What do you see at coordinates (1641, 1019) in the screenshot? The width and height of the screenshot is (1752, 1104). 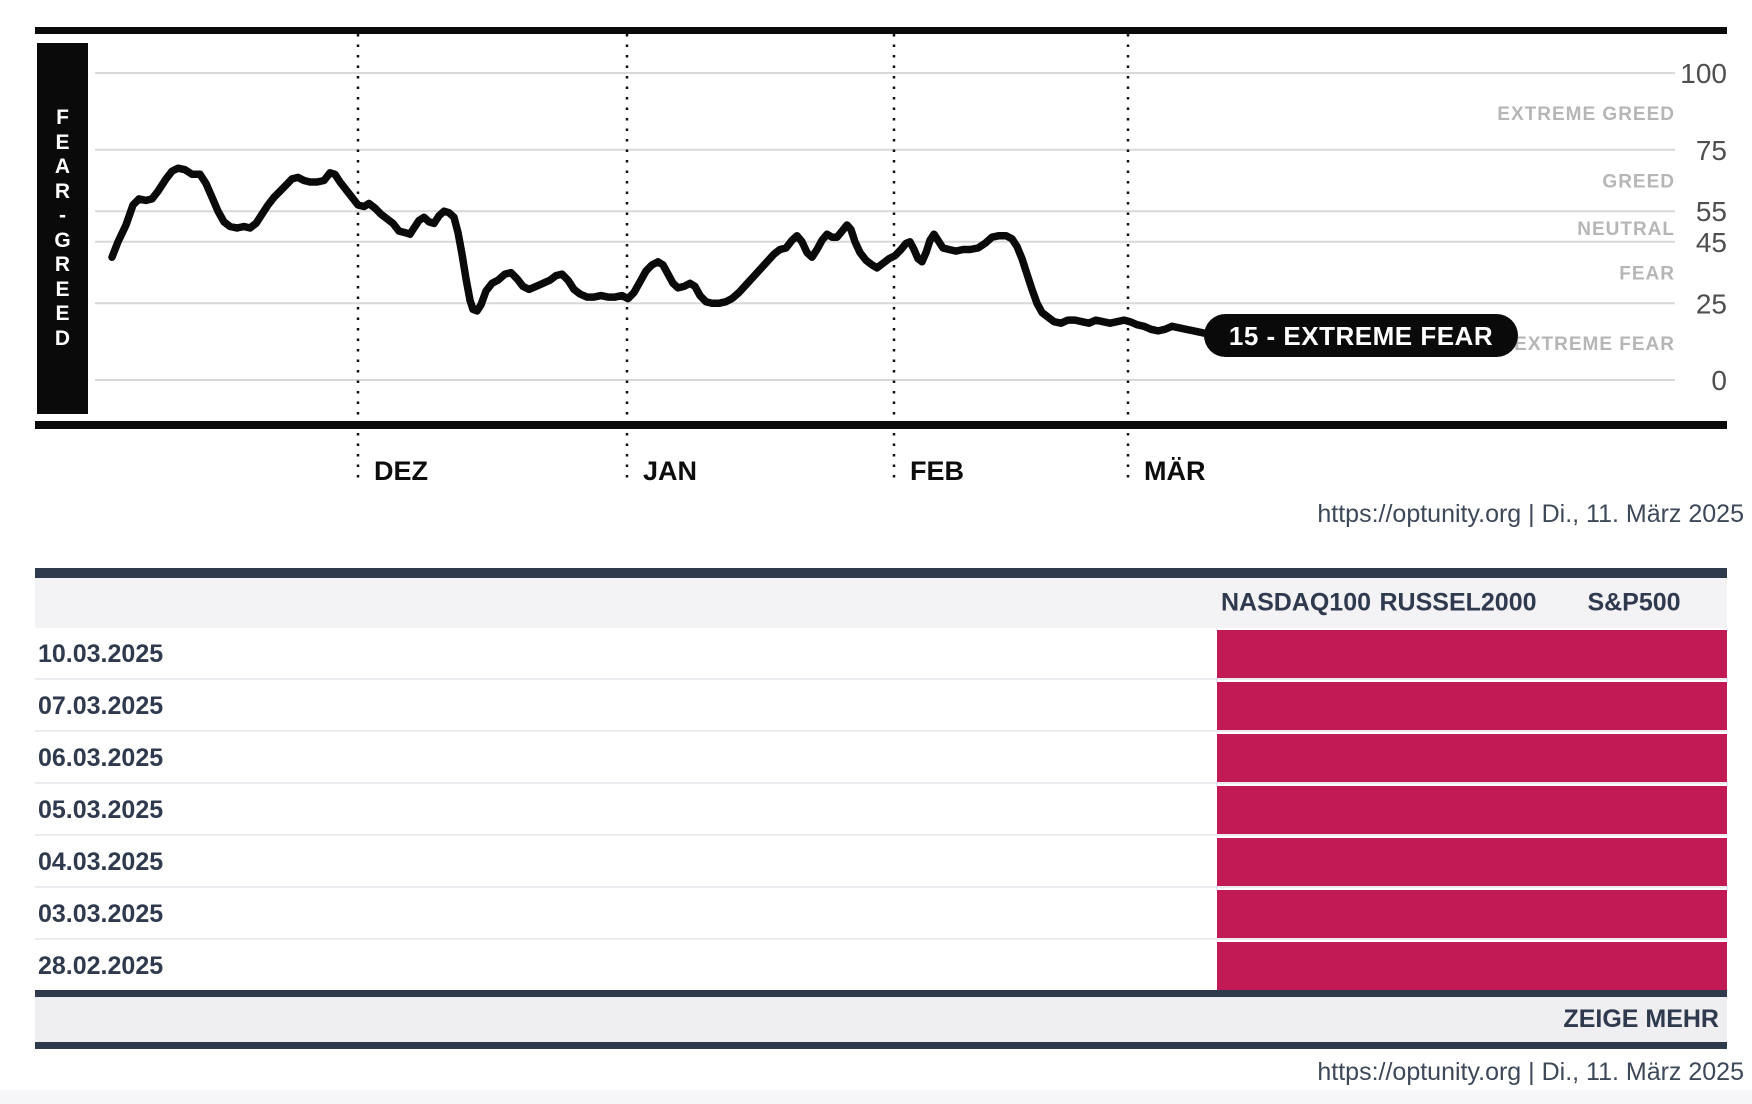 I see `show-more-button: ZEIGE MEHR` at bounding box center [1641, 1019].